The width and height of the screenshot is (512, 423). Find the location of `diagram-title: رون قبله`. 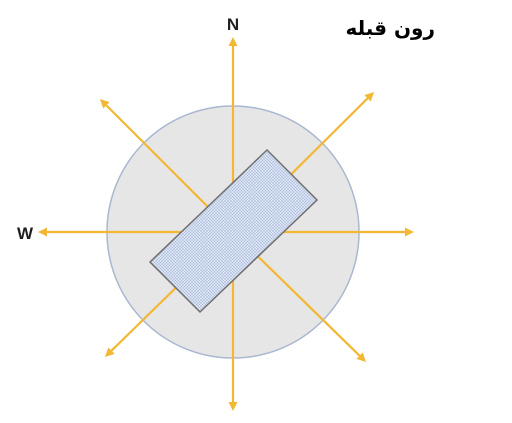

diagram-title: رون قبله is located at coordinates (390, 28).